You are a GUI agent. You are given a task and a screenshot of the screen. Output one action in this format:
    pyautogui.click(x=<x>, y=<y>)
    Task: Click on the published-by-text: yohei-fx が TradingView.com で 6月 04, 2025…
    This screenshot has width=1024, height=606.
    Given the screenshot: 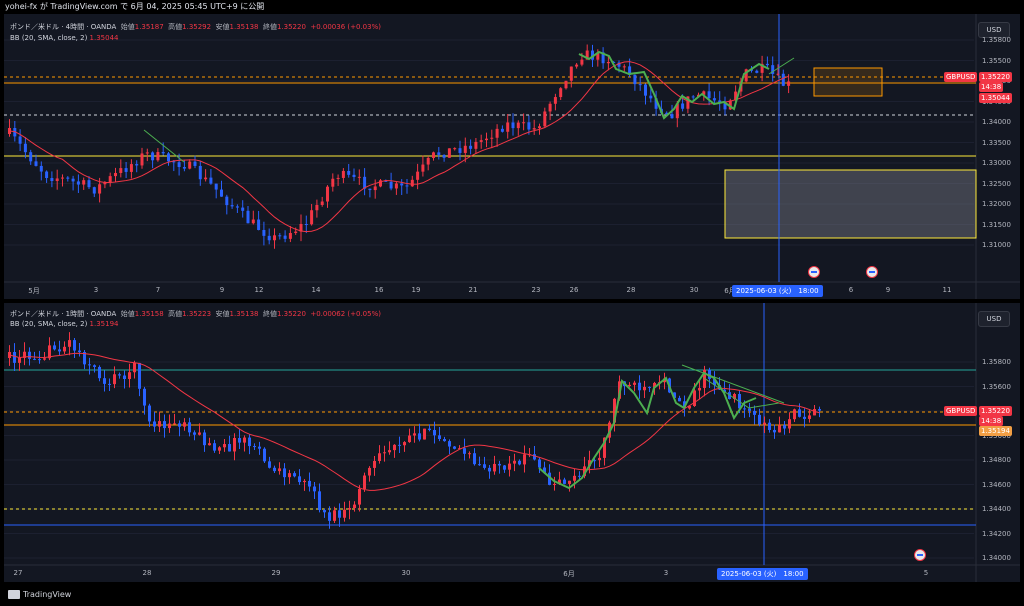 What is the action you would take?
    pyautogui.click(x=512, y=6)
    